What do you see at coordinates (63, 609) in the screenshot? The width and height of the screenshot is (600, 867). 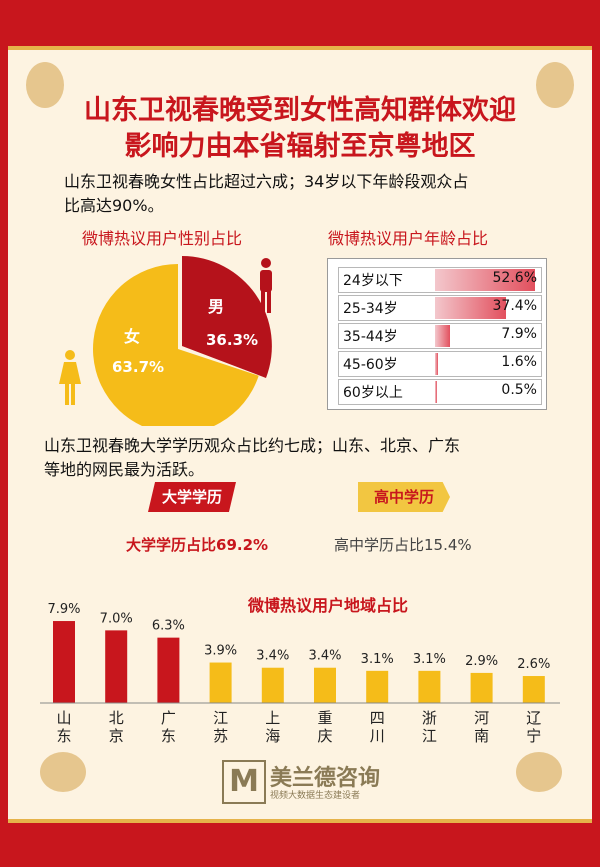 I see `region-value-label: 7.9%` at bounding box center [63, 609].